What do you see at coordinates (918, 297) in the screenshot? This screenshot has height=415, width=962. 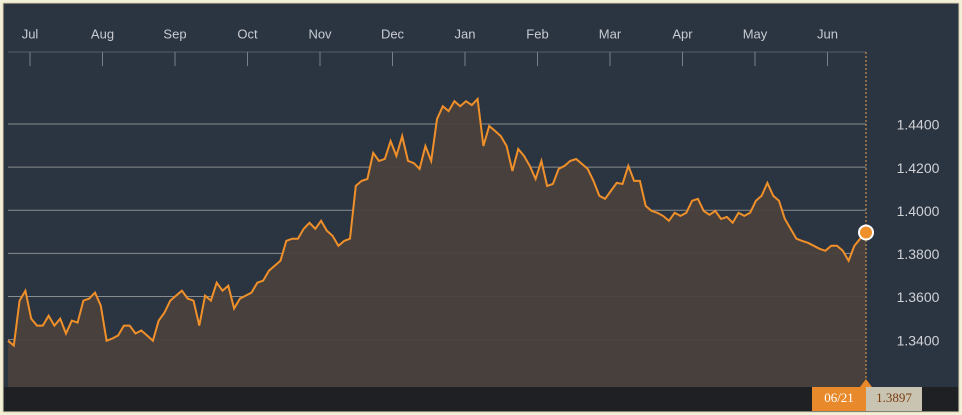 I see `y-tick-label: 1.3600` at bounding box center [918, 297].